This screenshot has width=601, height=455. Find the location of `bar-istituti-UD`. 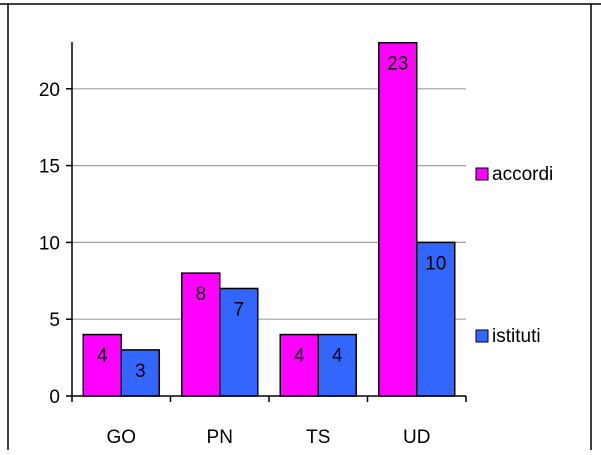

bar-istituti-UD is located at coordinates (436, 319).